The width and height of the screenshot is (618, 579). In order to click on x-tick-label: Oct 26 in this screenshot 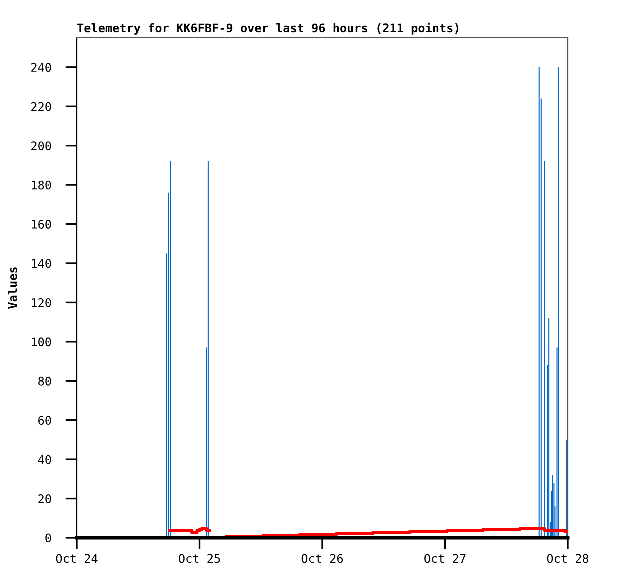, I will do `click(323, 559)`.